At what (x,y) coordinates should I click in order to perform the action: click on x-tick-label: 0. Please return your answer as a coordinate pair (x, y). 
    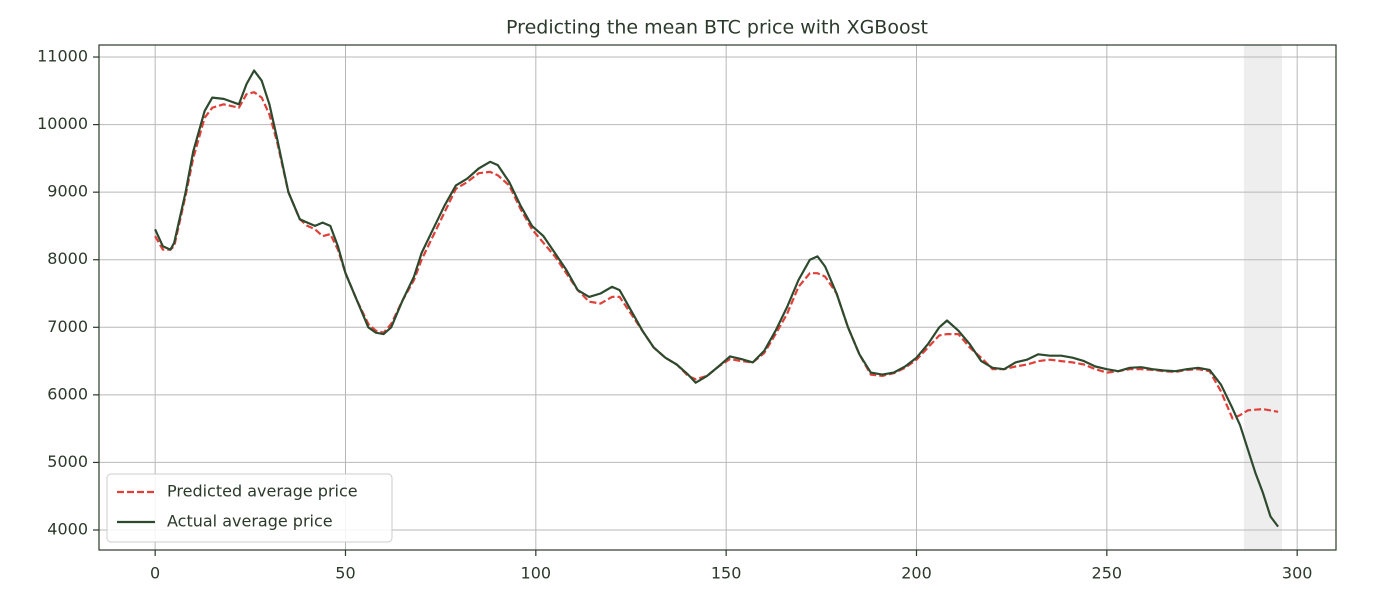
    Looking at the image, I should click on (155, 573).